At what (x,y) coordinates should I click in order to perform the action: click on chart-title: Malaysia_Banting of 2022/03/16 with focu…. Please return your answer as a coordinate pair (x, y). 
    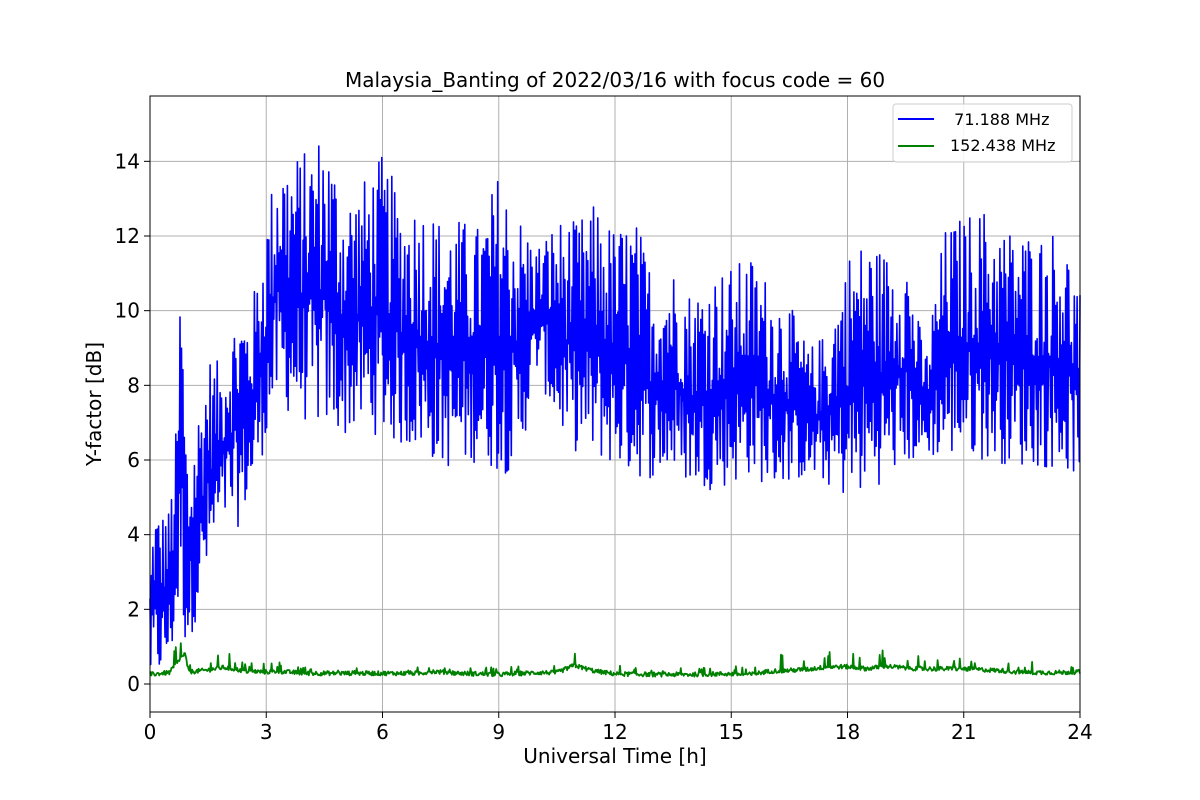
    Looking at the image, I should click on (615, 80).